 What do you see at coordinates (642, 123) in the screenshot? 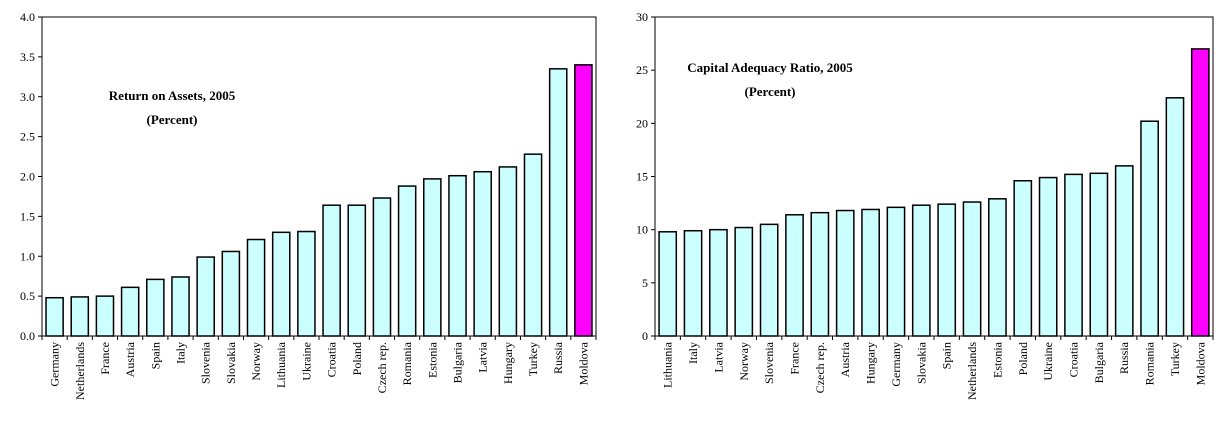
I see `y-tick-label: 20` at bounding box center [642, 123].